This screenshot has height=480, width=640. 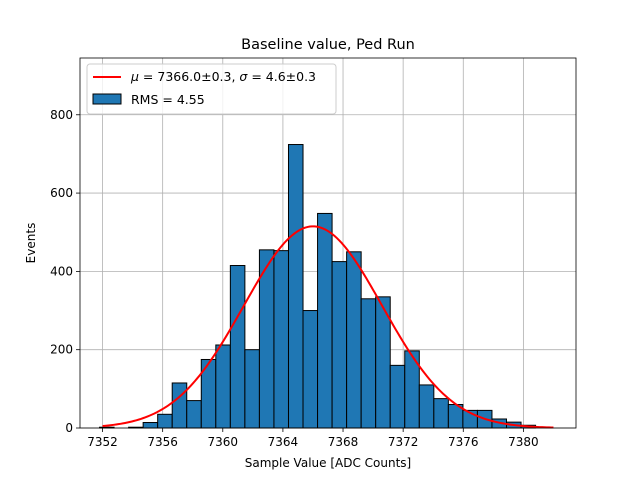 I want to click on legend-mu-text: = 7366.0±0.3,, so click(x=189, y=76).